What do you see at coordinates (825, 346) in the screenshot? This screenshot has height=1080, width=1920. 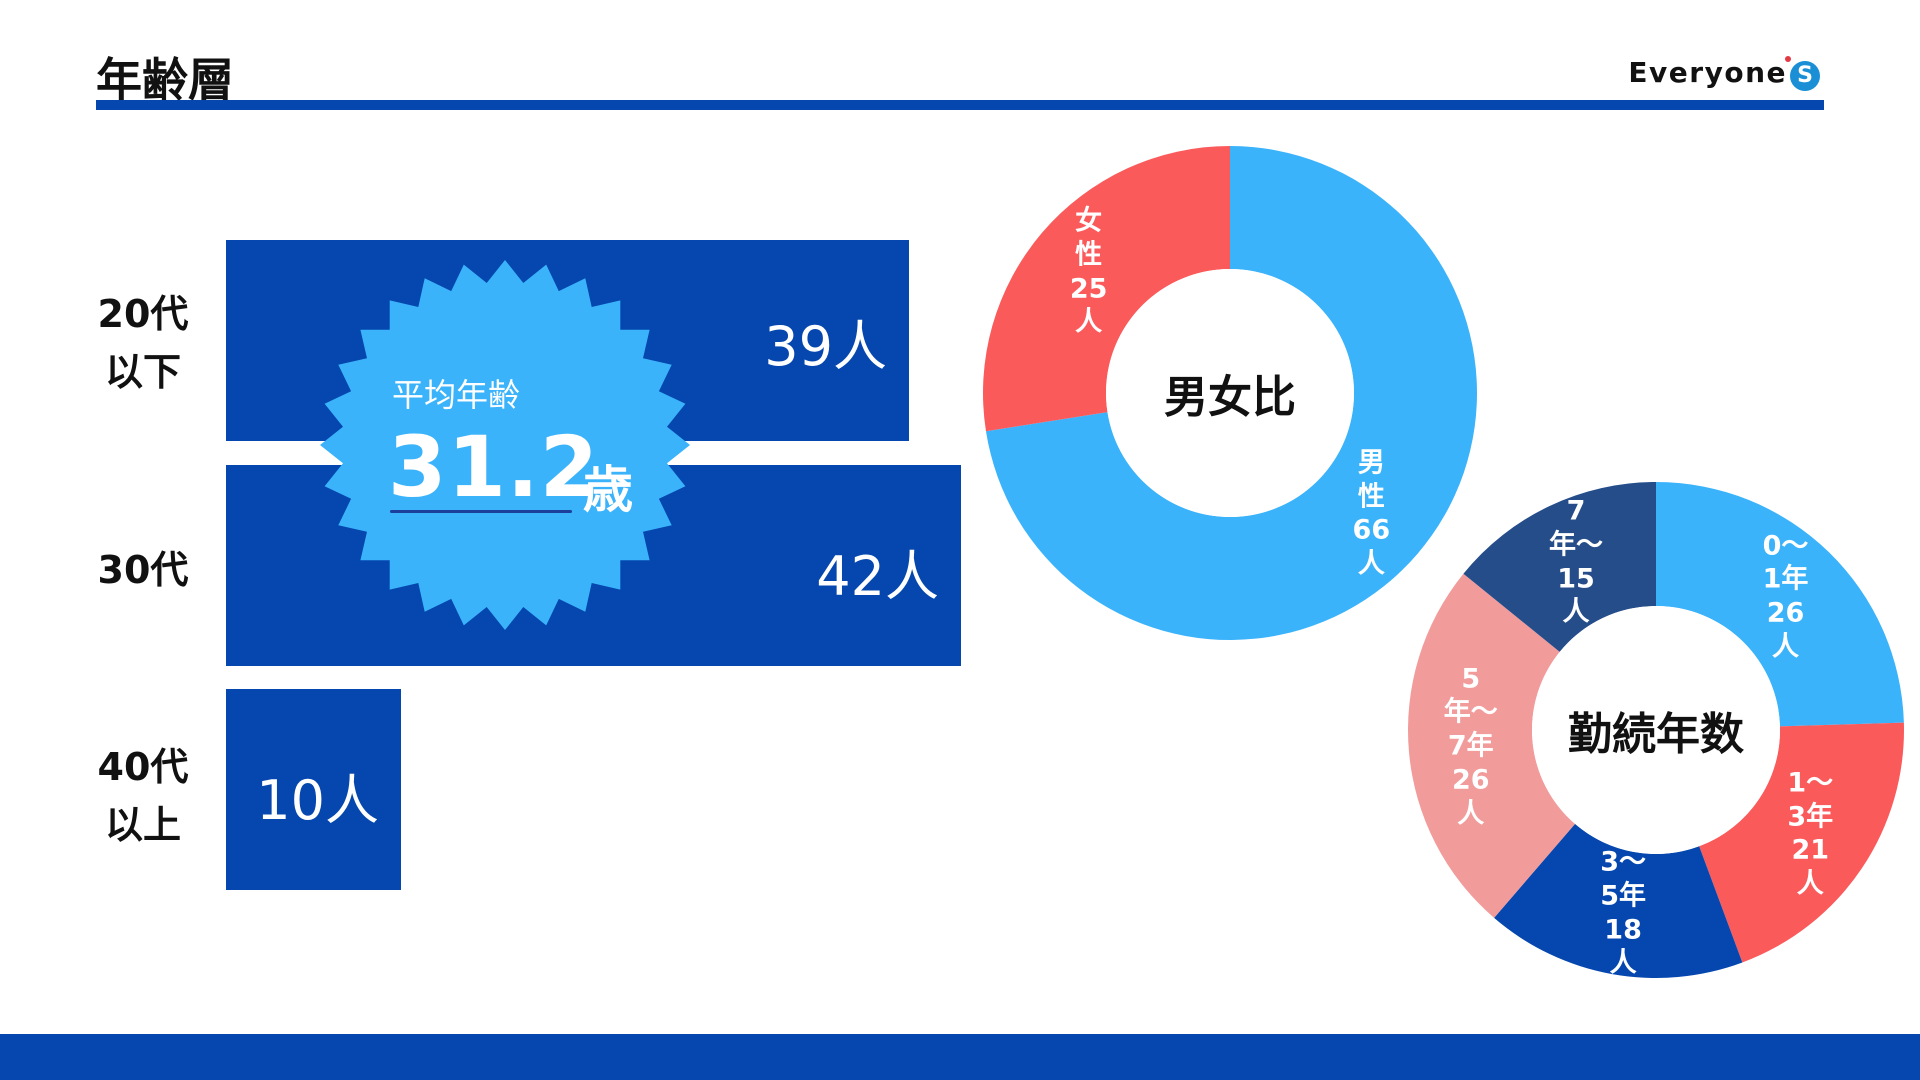 I see `age-bar-value-0: 39人` at bounding box center [825, 346].